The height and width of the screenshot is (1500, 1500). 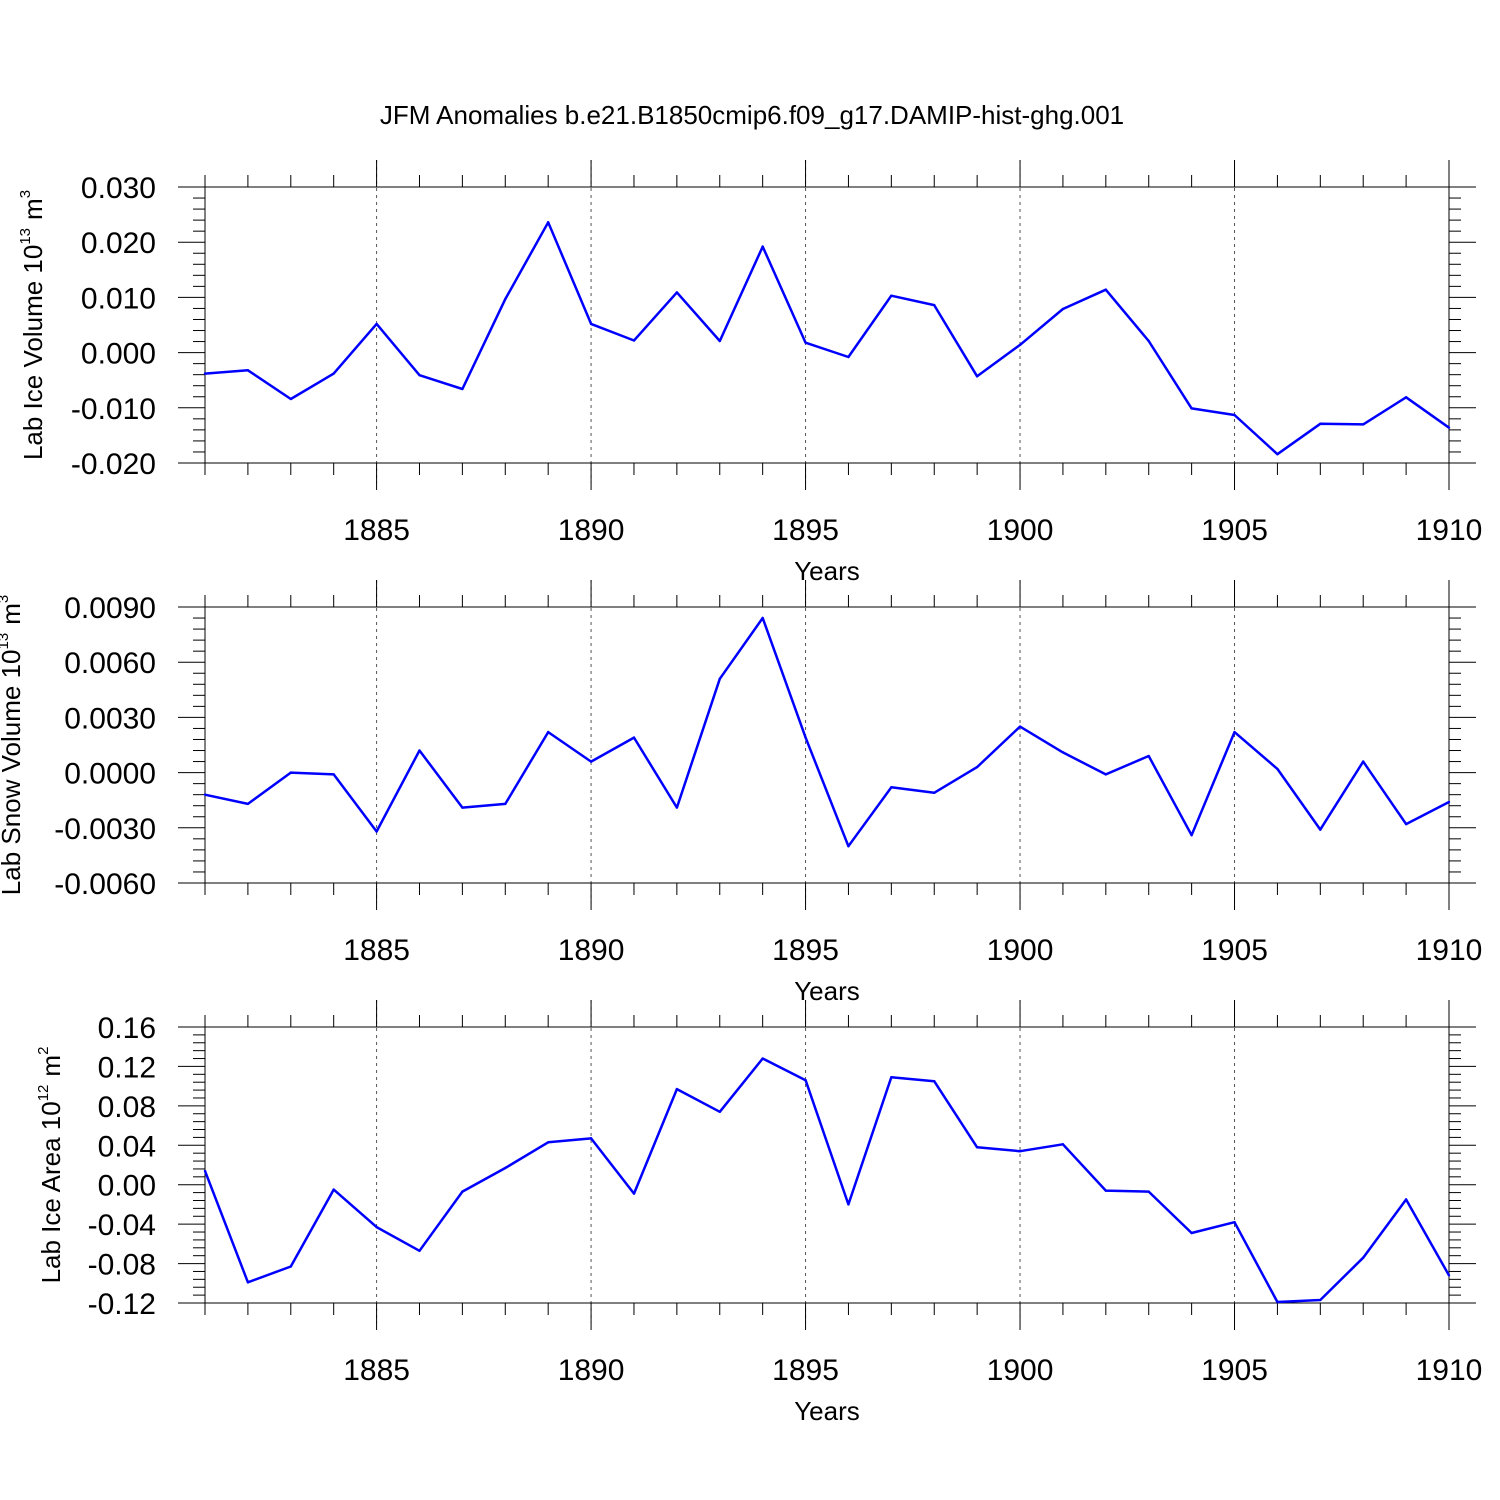 I want to click on y-tick-label: -0.0060, so click(x=105, y=884).